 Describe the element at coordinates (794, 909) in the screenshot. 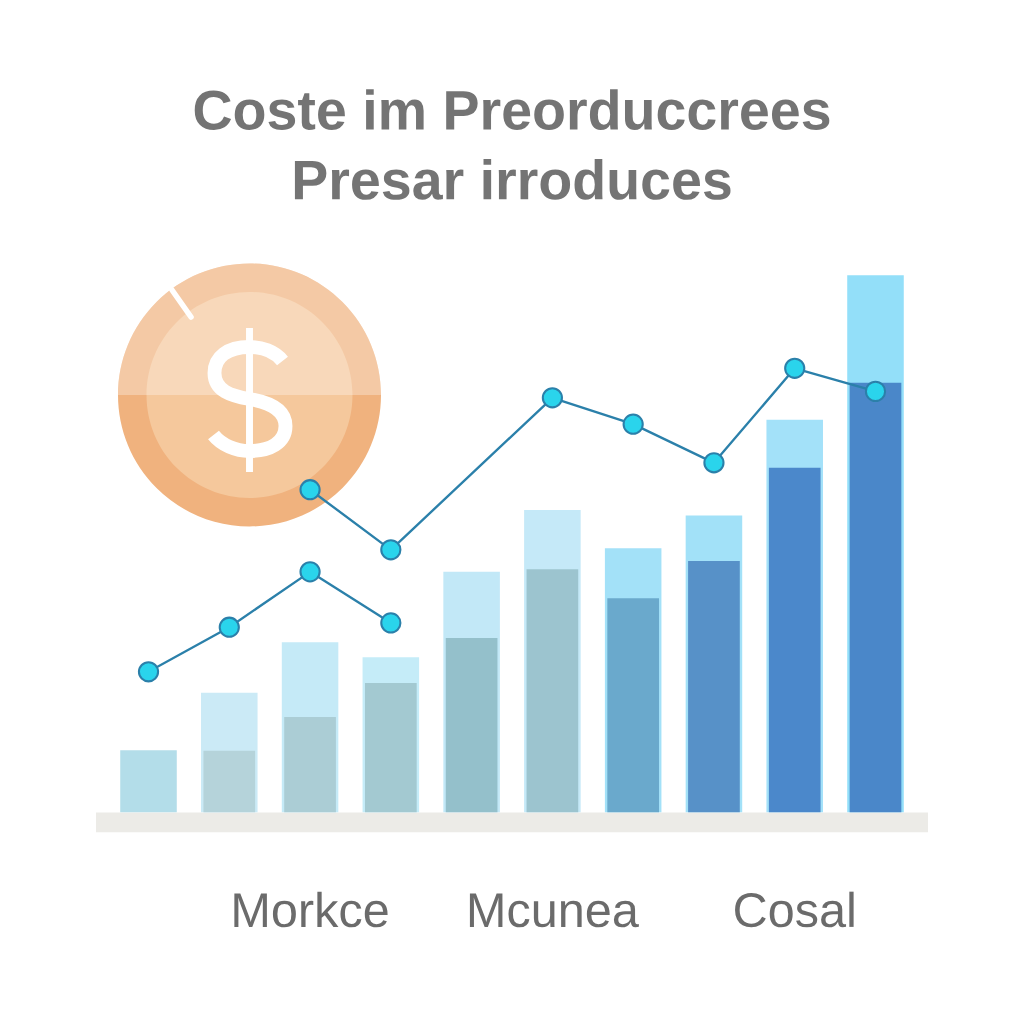

I see `x-tick-label: Cosal` at that location.